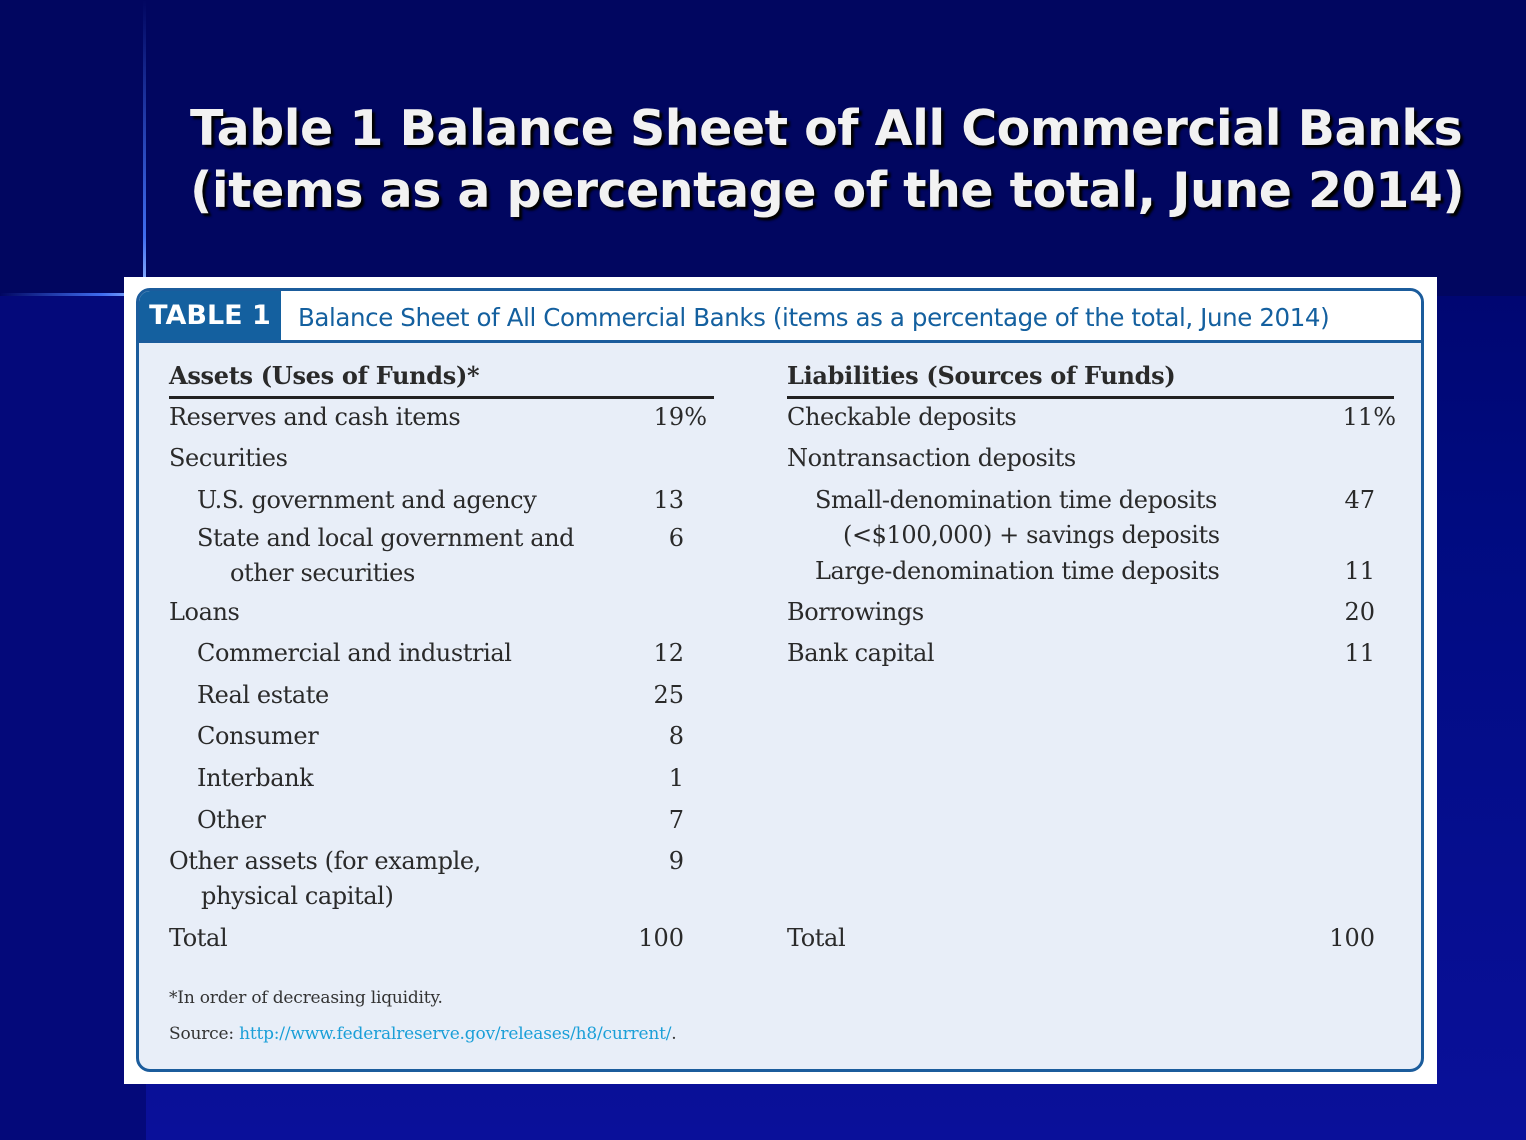 This screenshot has width=1526, height=1140. What do you see at coordinates (258, 736) in the screenshot?
I see `assets-row-label: Consumer` at bounding box center [258, 736].